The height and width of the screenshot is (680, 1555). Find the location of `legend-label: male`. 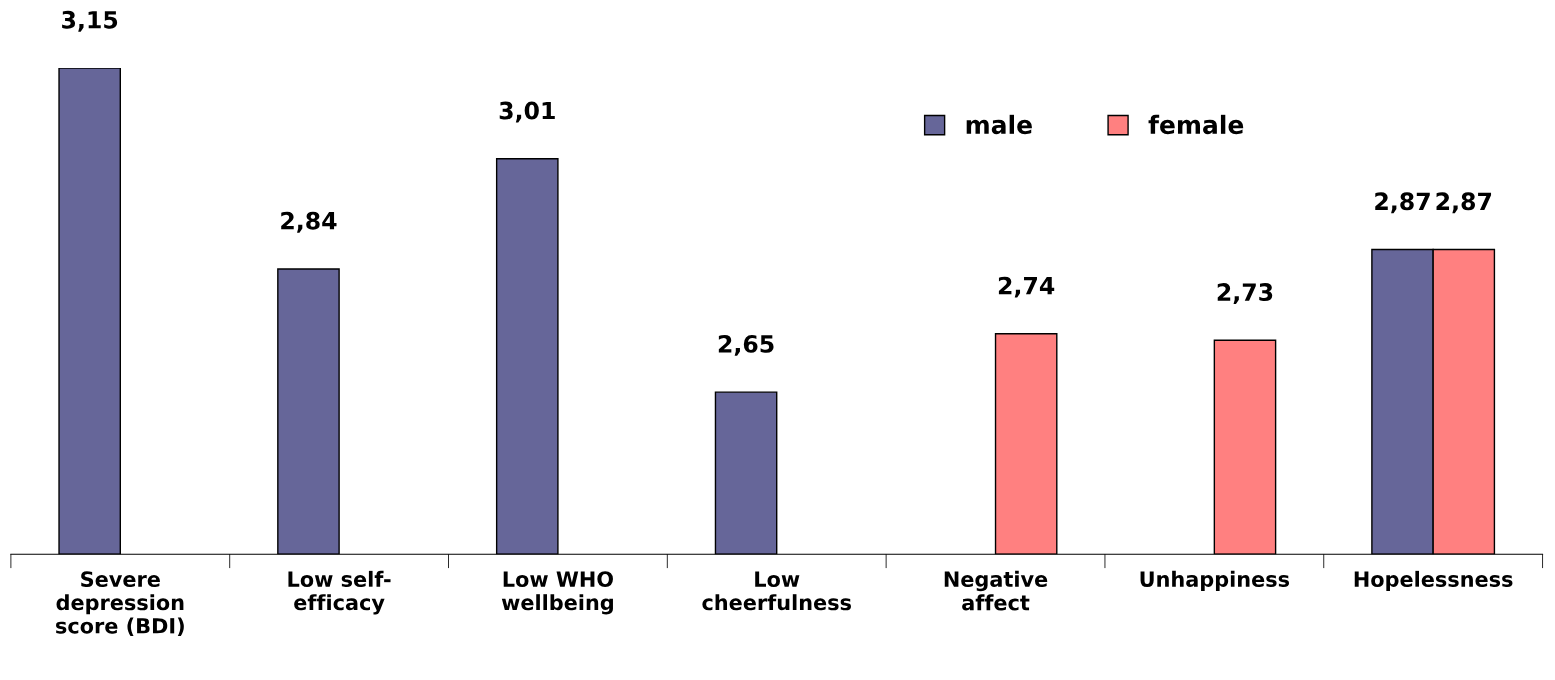

legend-label: male is located at coordinates (999, 124).